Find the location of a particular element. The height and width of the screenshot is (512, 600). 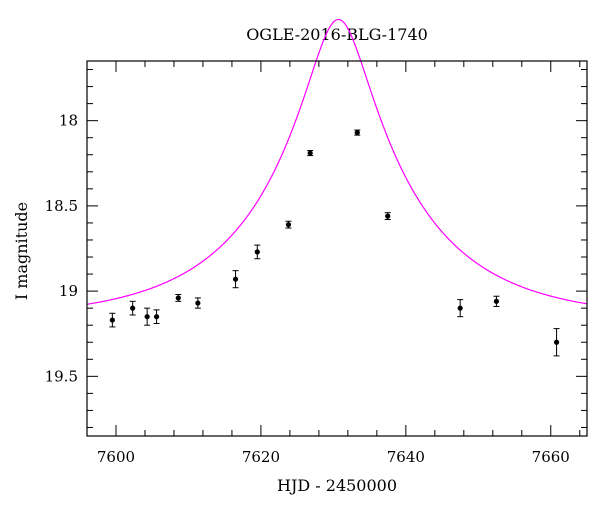

x-tick-label: 7620 is located at coordinates (261, 457).